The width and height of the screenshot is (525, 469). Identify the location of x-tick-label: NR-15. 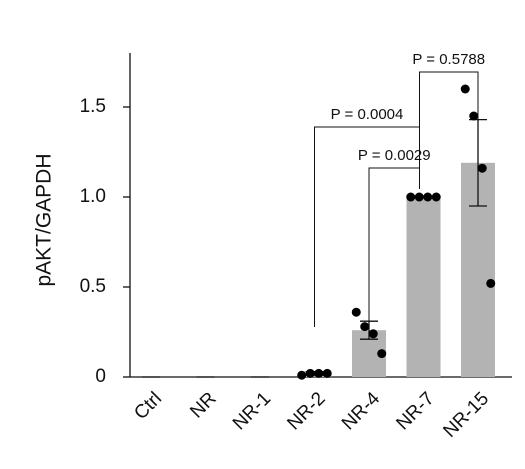
(466, 415).